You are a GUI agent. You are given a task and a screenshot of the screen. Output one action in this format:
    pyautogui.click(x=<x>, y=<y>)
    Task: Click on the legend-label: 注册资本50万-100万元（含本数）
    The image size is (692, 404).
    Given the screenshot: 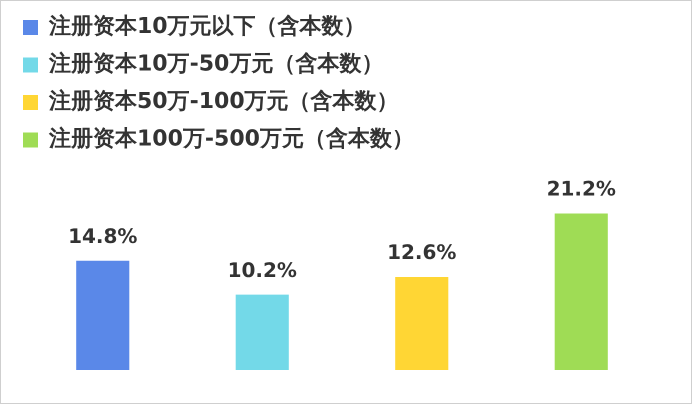 What is the action you would take?
    pyautogui.click(x=223, y=101)
    